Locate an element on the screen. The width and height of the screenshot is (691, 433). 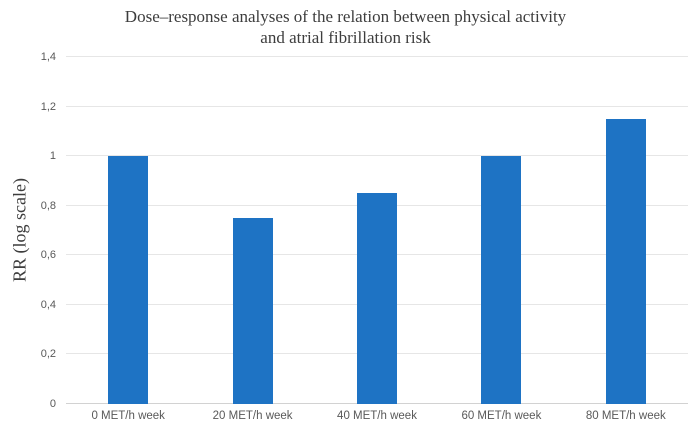
bar-60-met-h-week is located at coordinates (501, 280).